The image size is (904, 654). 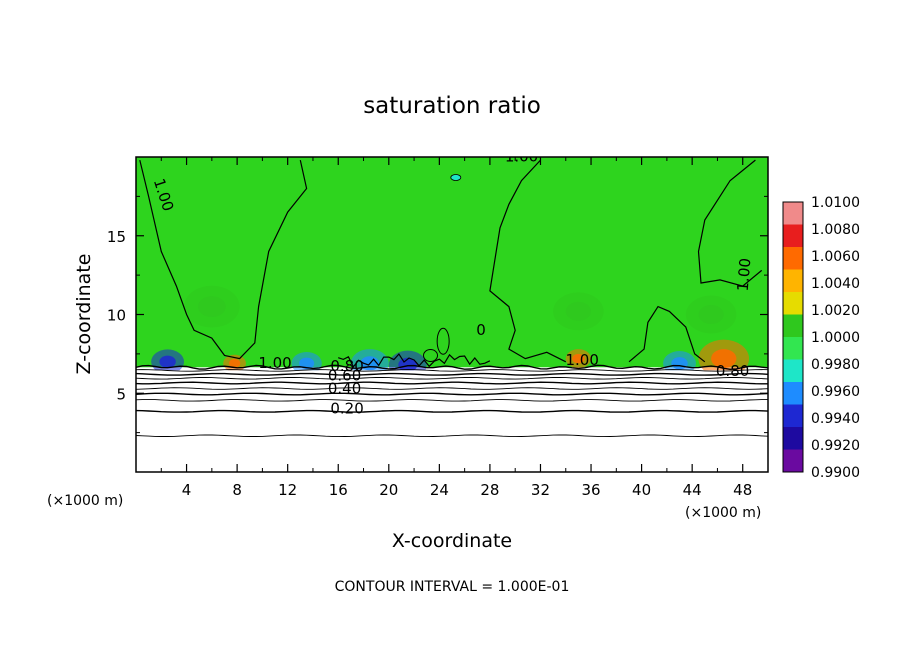 What do you see at coordinates (116, 316) in the screenshot?
I see `y-tick-label: 10` at bounding box center [116, 316].